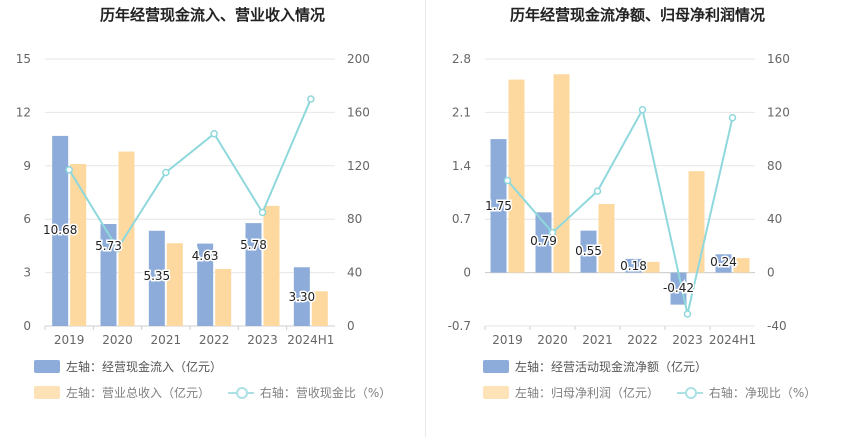 Image resolution: width=850 pixels, height=437 pixels. I want to click on legend-item: 右轴：营收现金比（%）, so click(309, 392).